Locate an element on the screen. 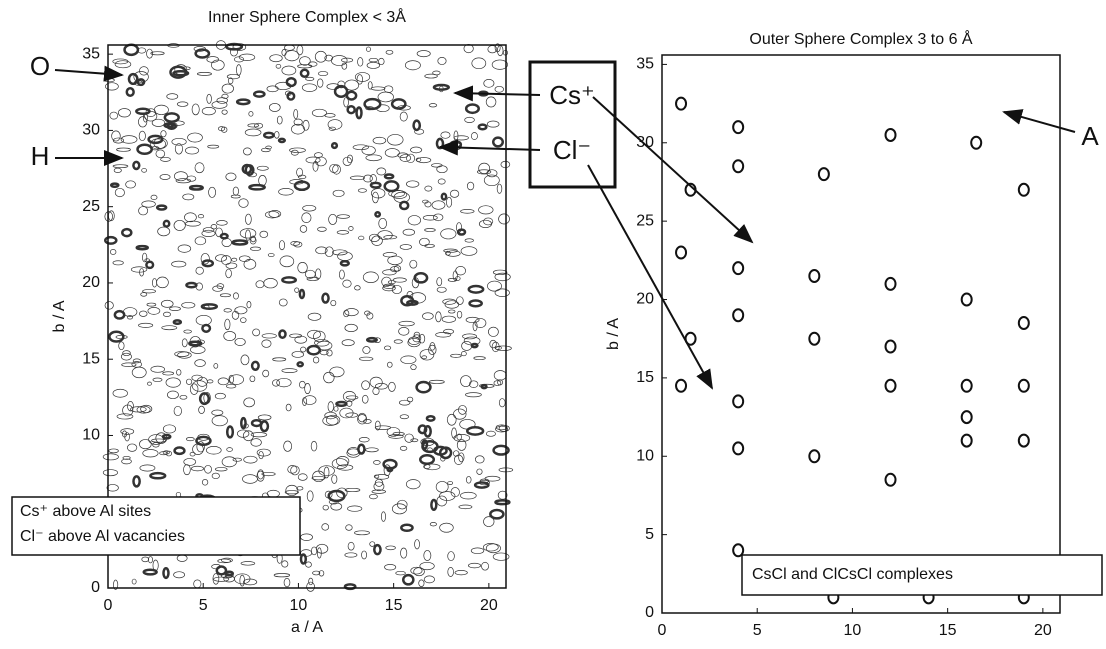  x-tick-label: 15 is located at coordinates (394, 605).